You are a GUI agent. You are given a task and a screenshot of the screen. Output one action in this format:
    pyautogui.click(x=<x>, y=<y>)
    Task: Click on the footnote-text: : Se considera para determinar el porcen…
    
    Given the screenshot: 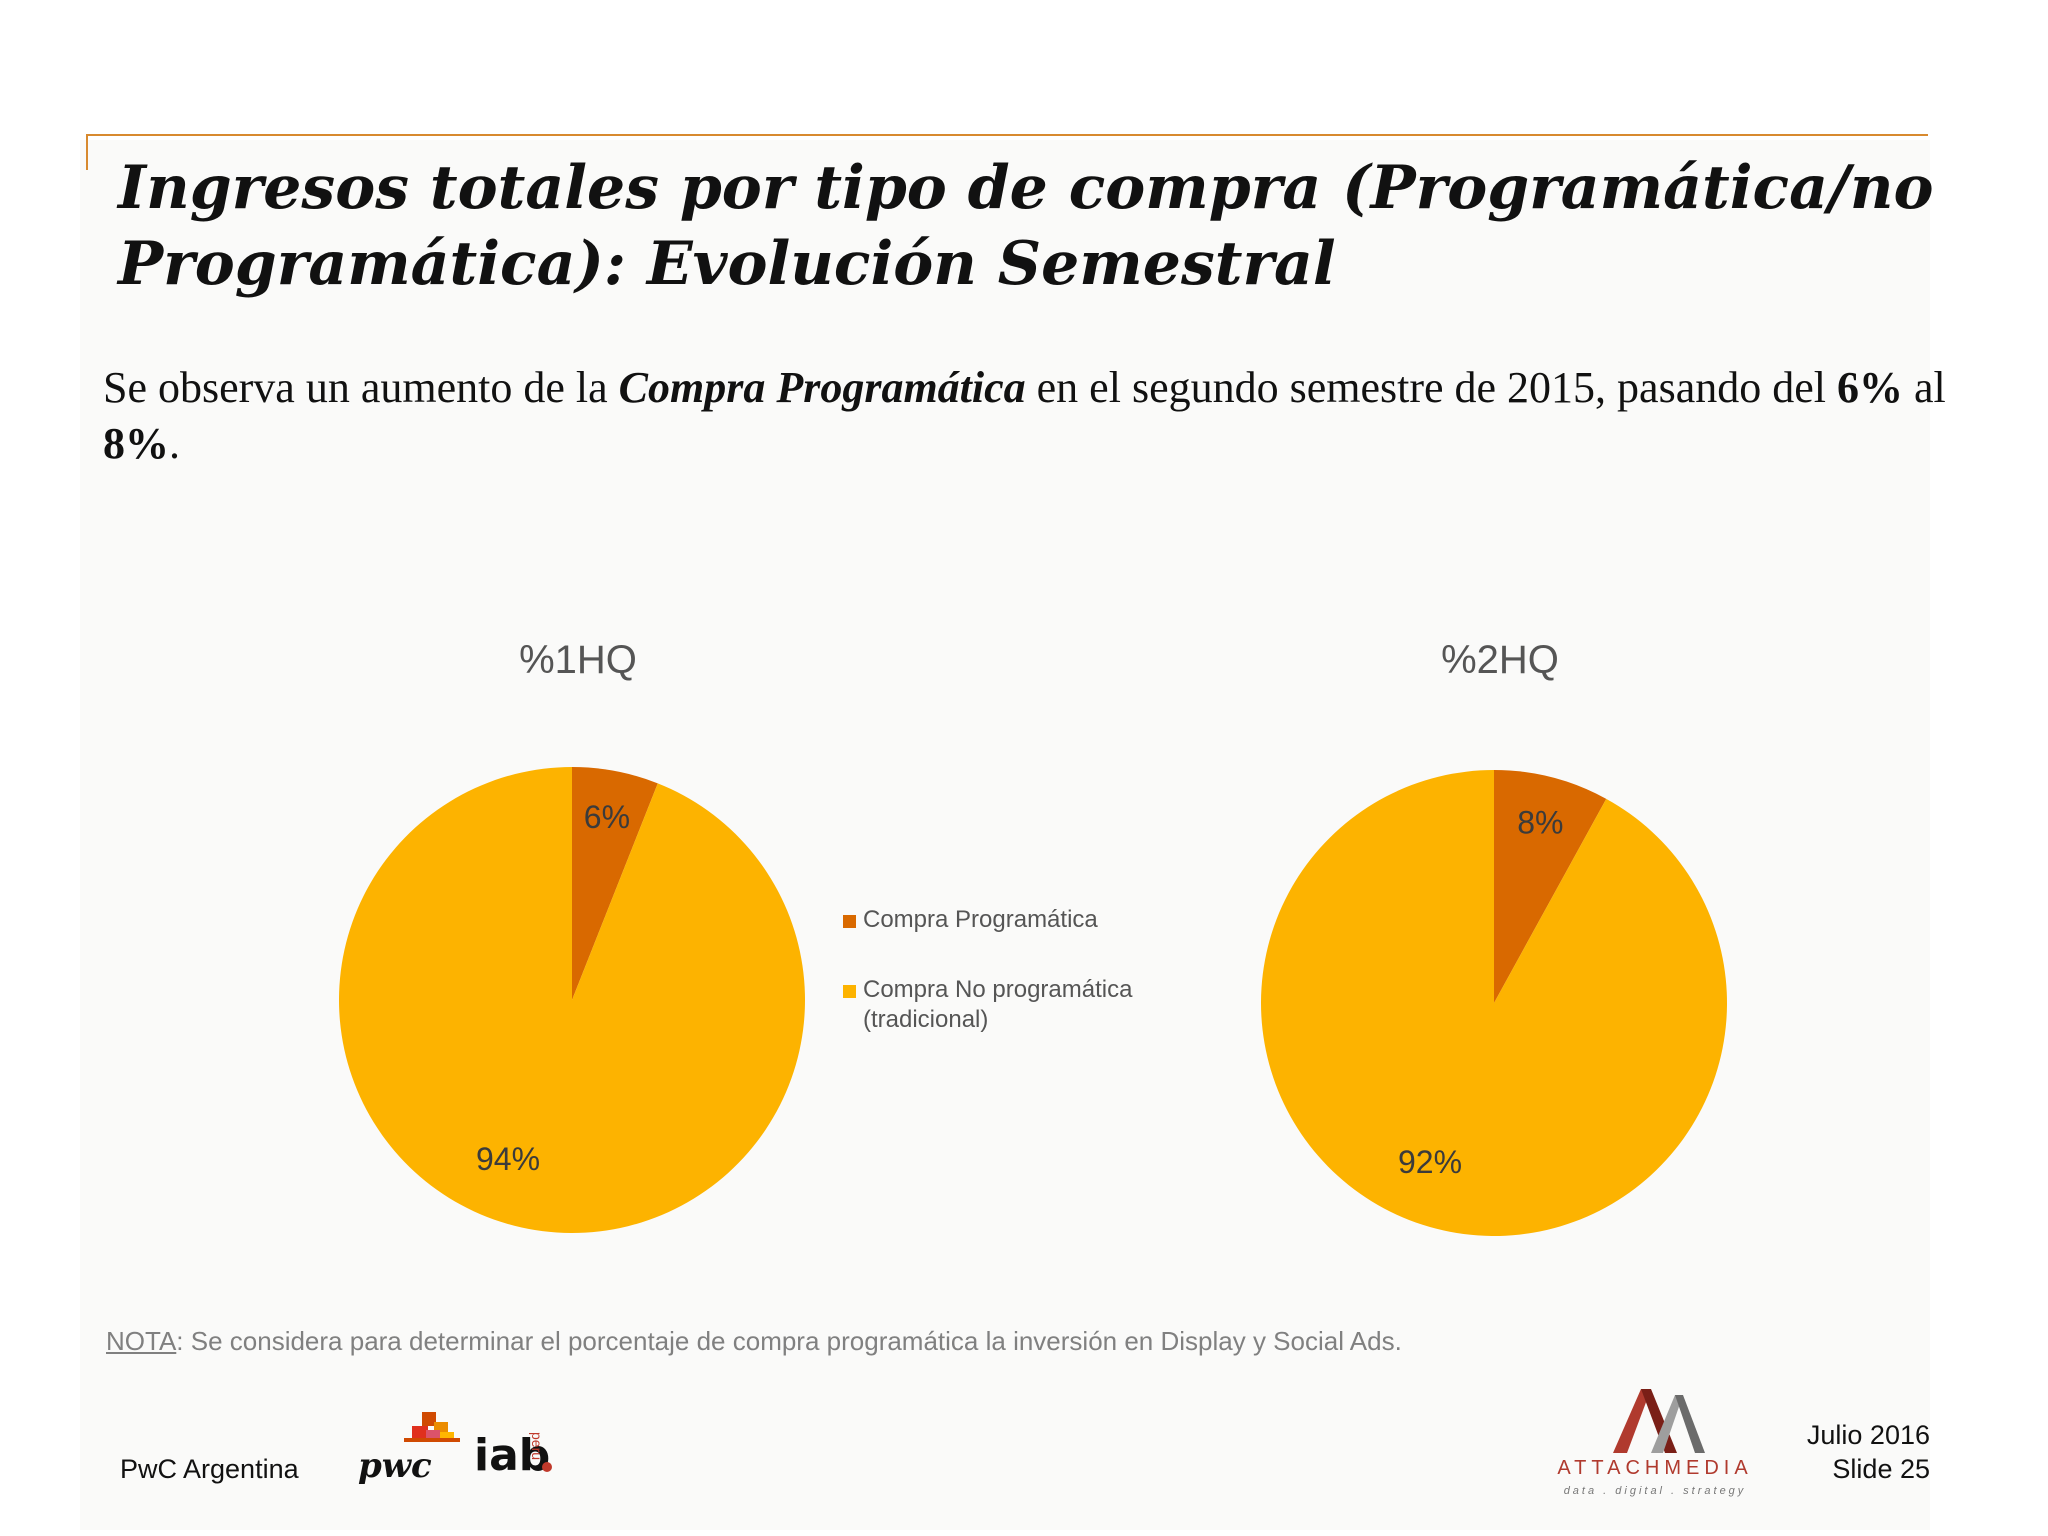 What is the action you would take?
    pyautogui.click(x=789, y=1341)
    